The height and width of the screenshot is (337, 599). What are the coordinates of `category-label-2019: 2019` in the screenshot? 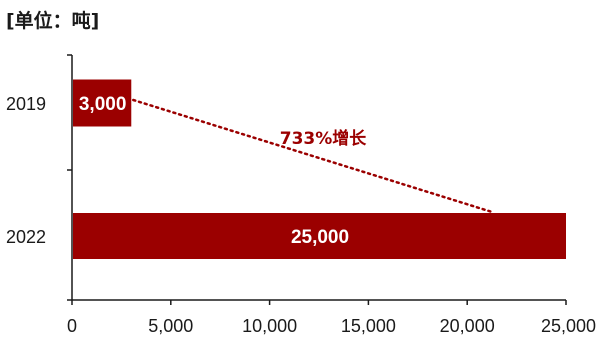 It's located at (26, 104).